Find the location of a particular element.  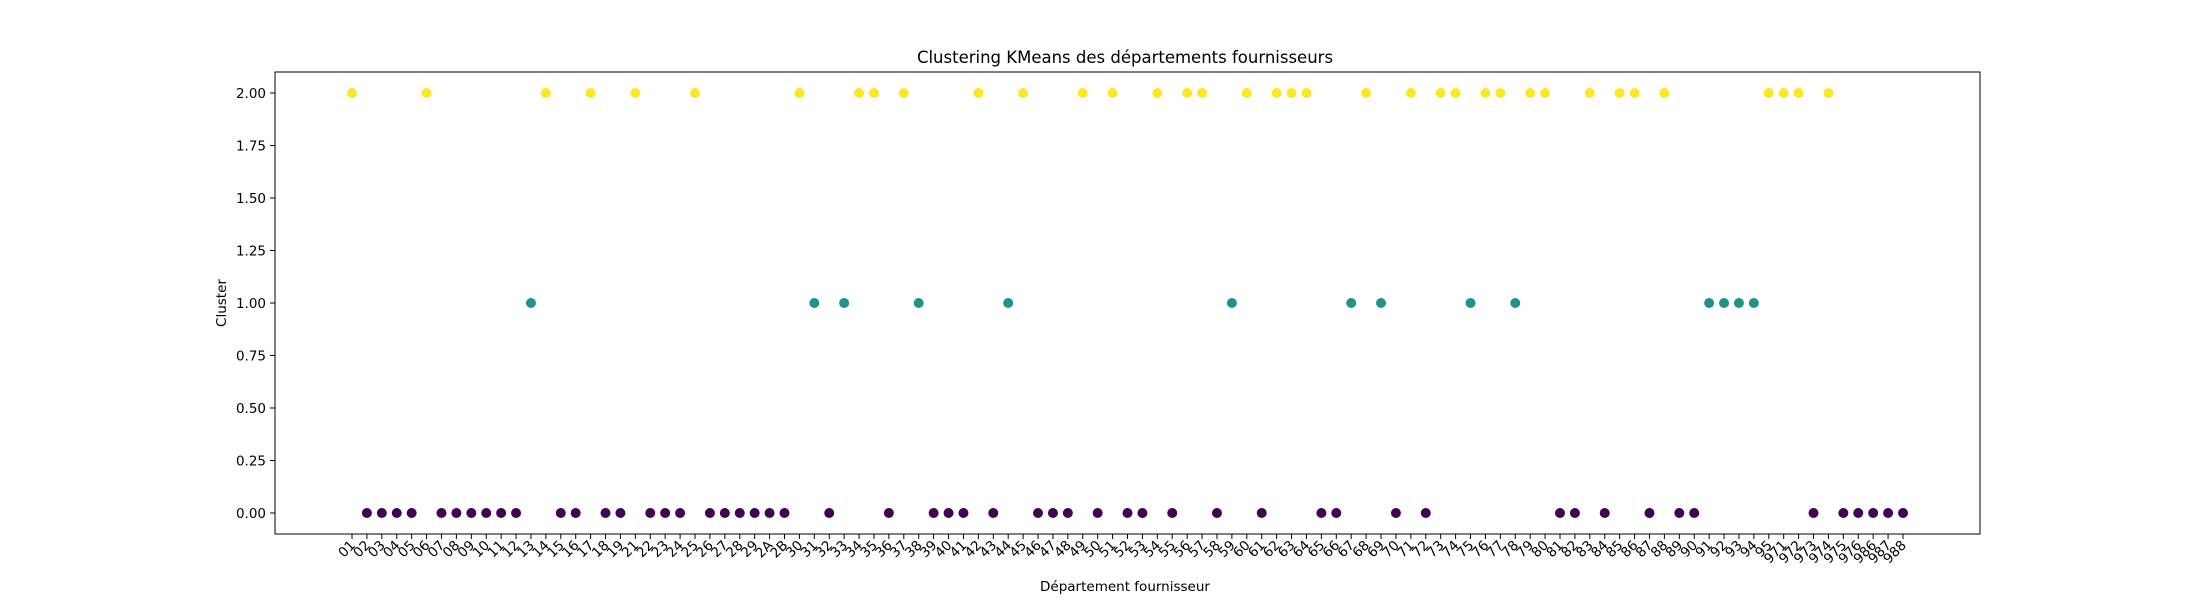

y-axis: 0.00 0.25 0.50 0.75 1.00 1.25 1.50 1.75 2.00 is located at coordinates (255, 304).